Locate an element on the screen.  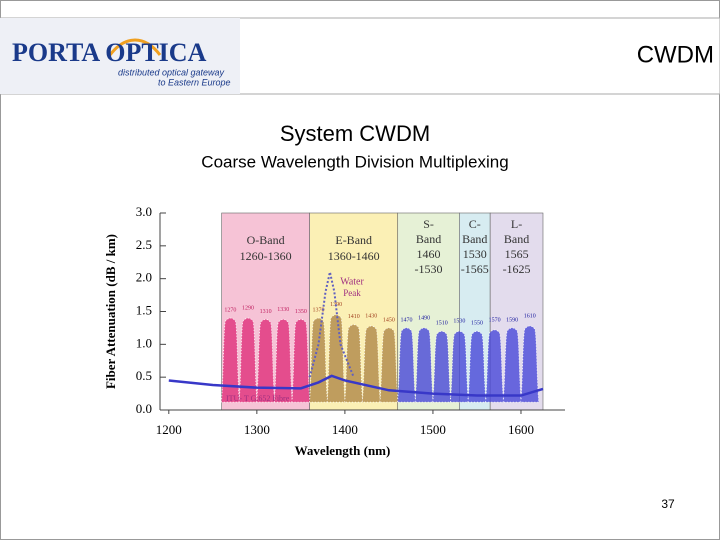
band-label: 1530 is located at coordinates (475, 254).